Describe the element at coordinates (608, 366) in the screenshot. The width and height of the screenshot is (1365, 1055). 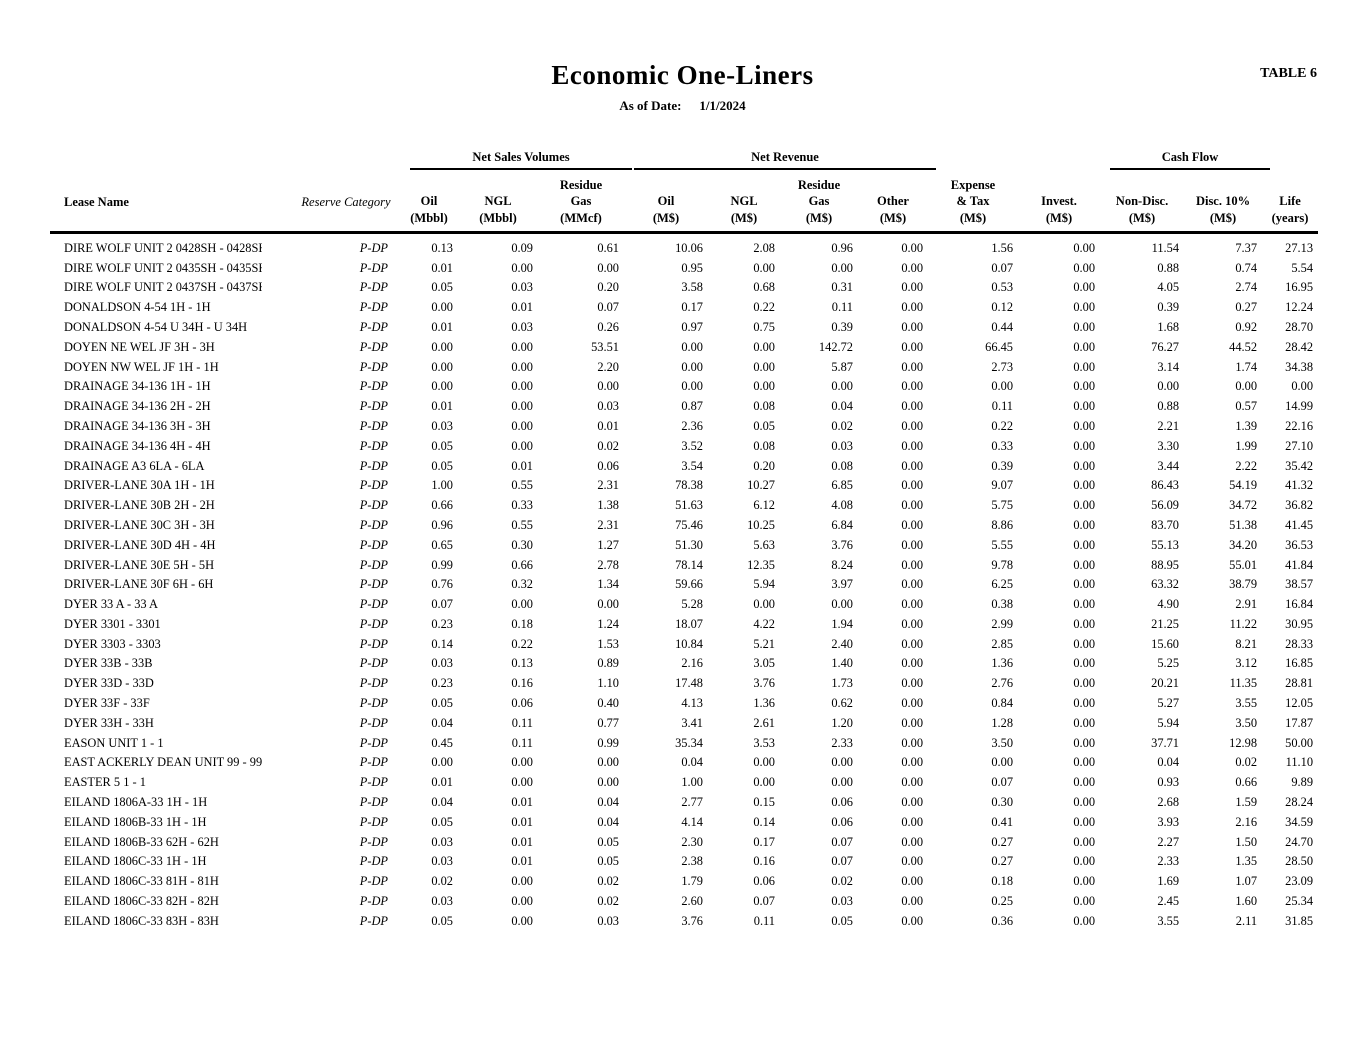
I see `cell-residue-gas-volume: 2.20` at that location.